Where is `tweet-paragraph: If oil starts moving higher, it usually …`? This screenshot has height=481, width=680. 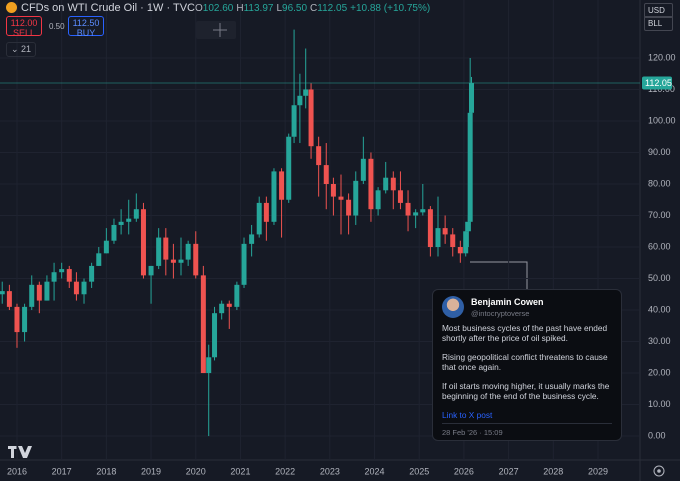
tweet-paragraph: If oil starts moving higher, it usually … is located at coordinates (526, 391).